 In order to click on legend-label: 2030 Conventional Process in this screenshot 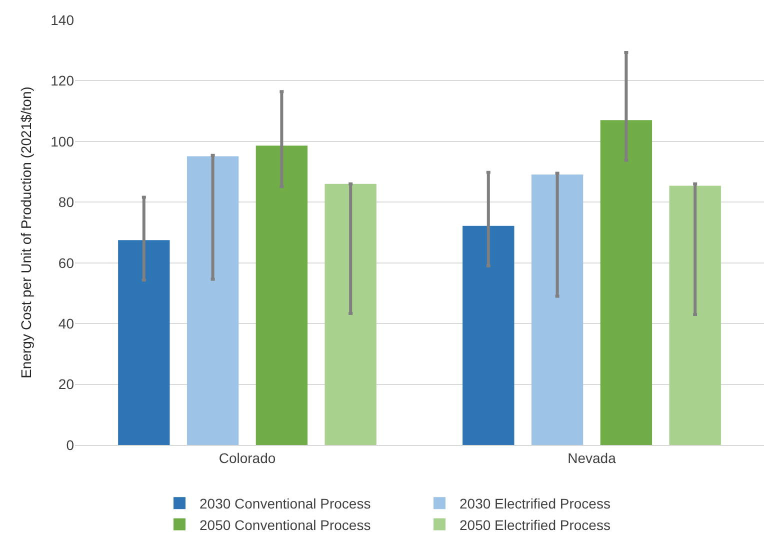, I will do `click(285, 504)`.